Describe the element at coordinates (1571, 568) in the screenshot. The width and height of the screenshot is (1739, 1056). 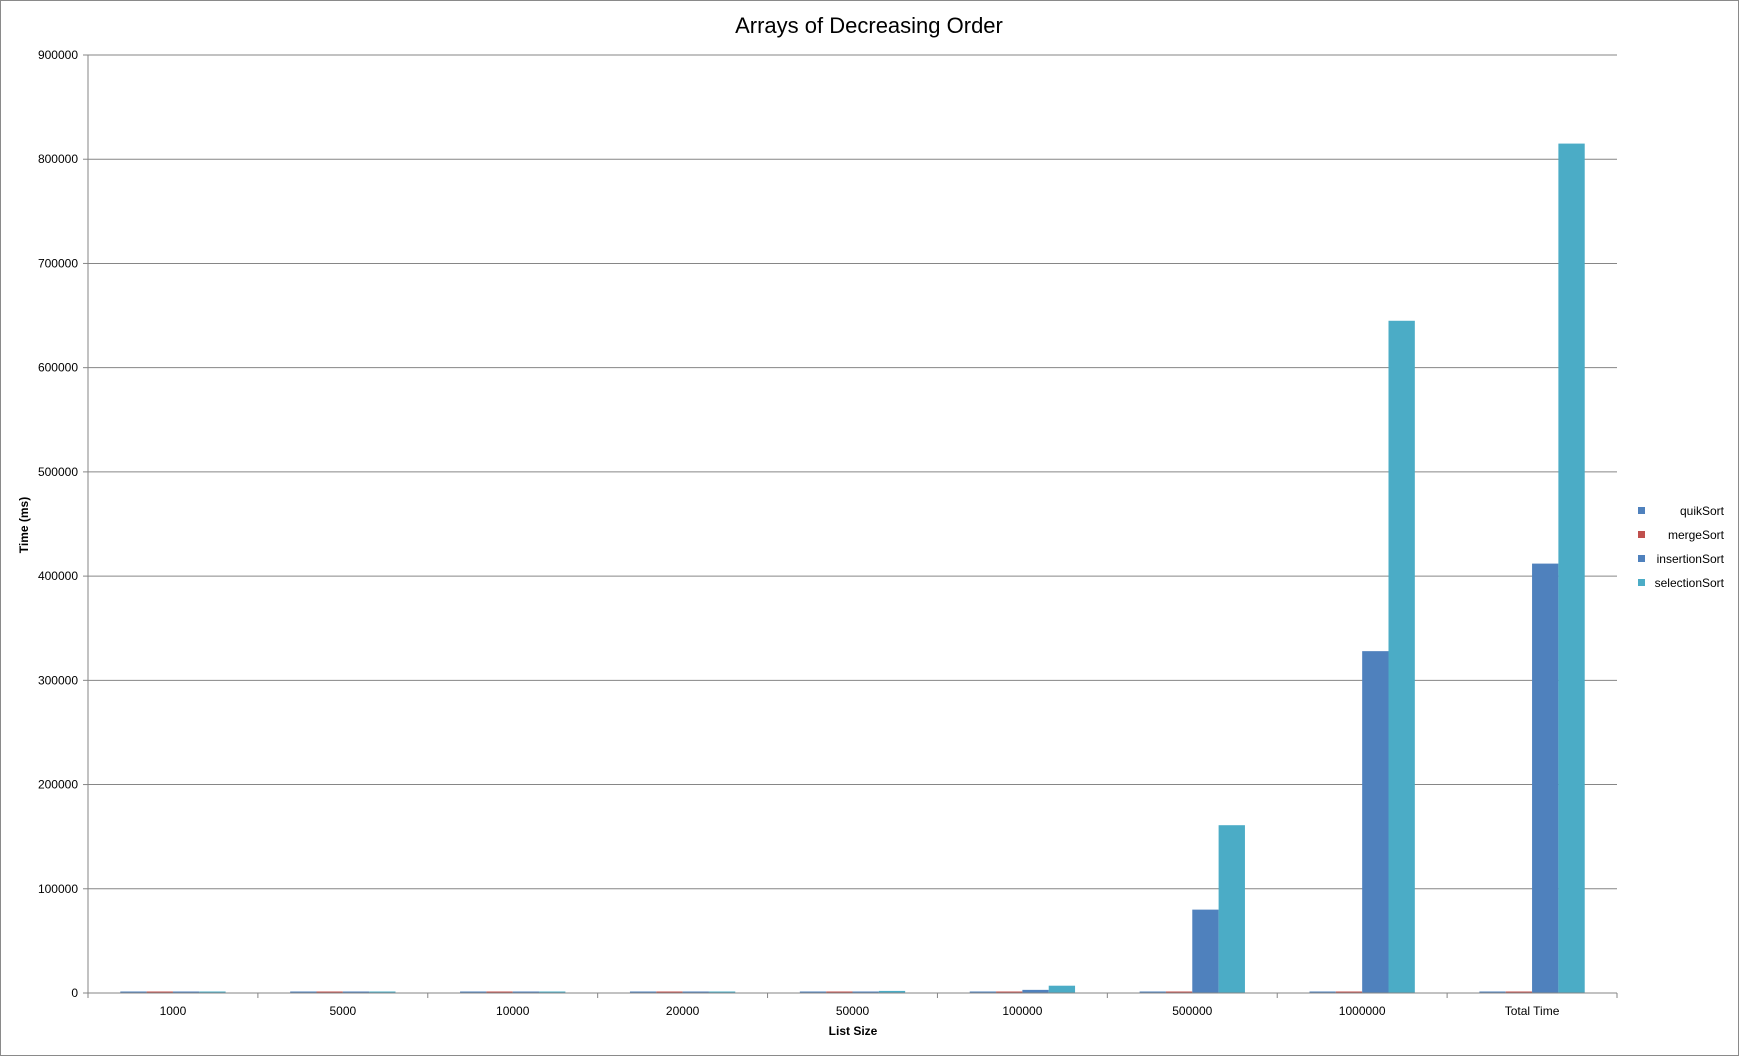
I see `bar-selectionSort-total-time` at that location.